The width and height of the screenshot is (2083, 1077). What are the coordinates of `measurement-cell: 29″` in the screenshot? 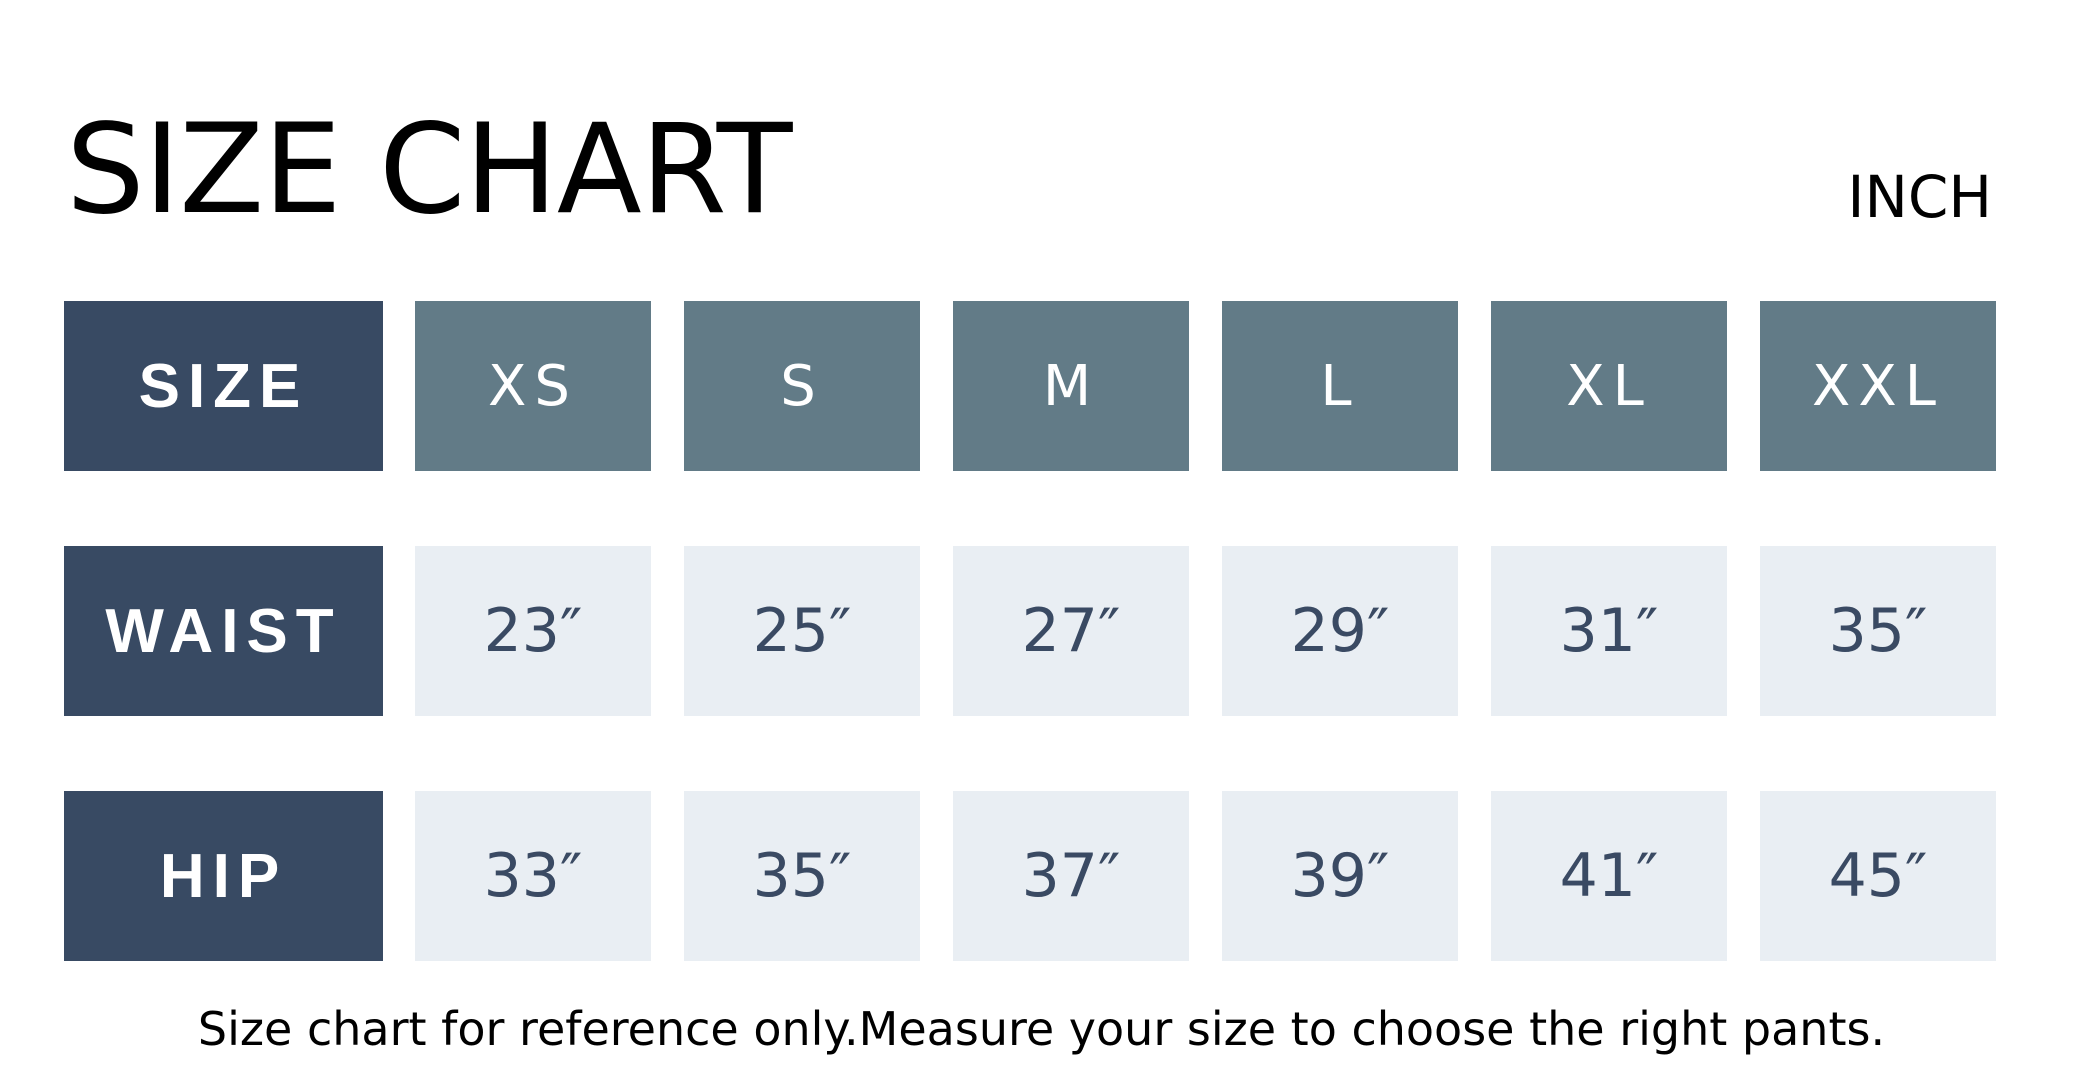 It's located at (1340, 631).